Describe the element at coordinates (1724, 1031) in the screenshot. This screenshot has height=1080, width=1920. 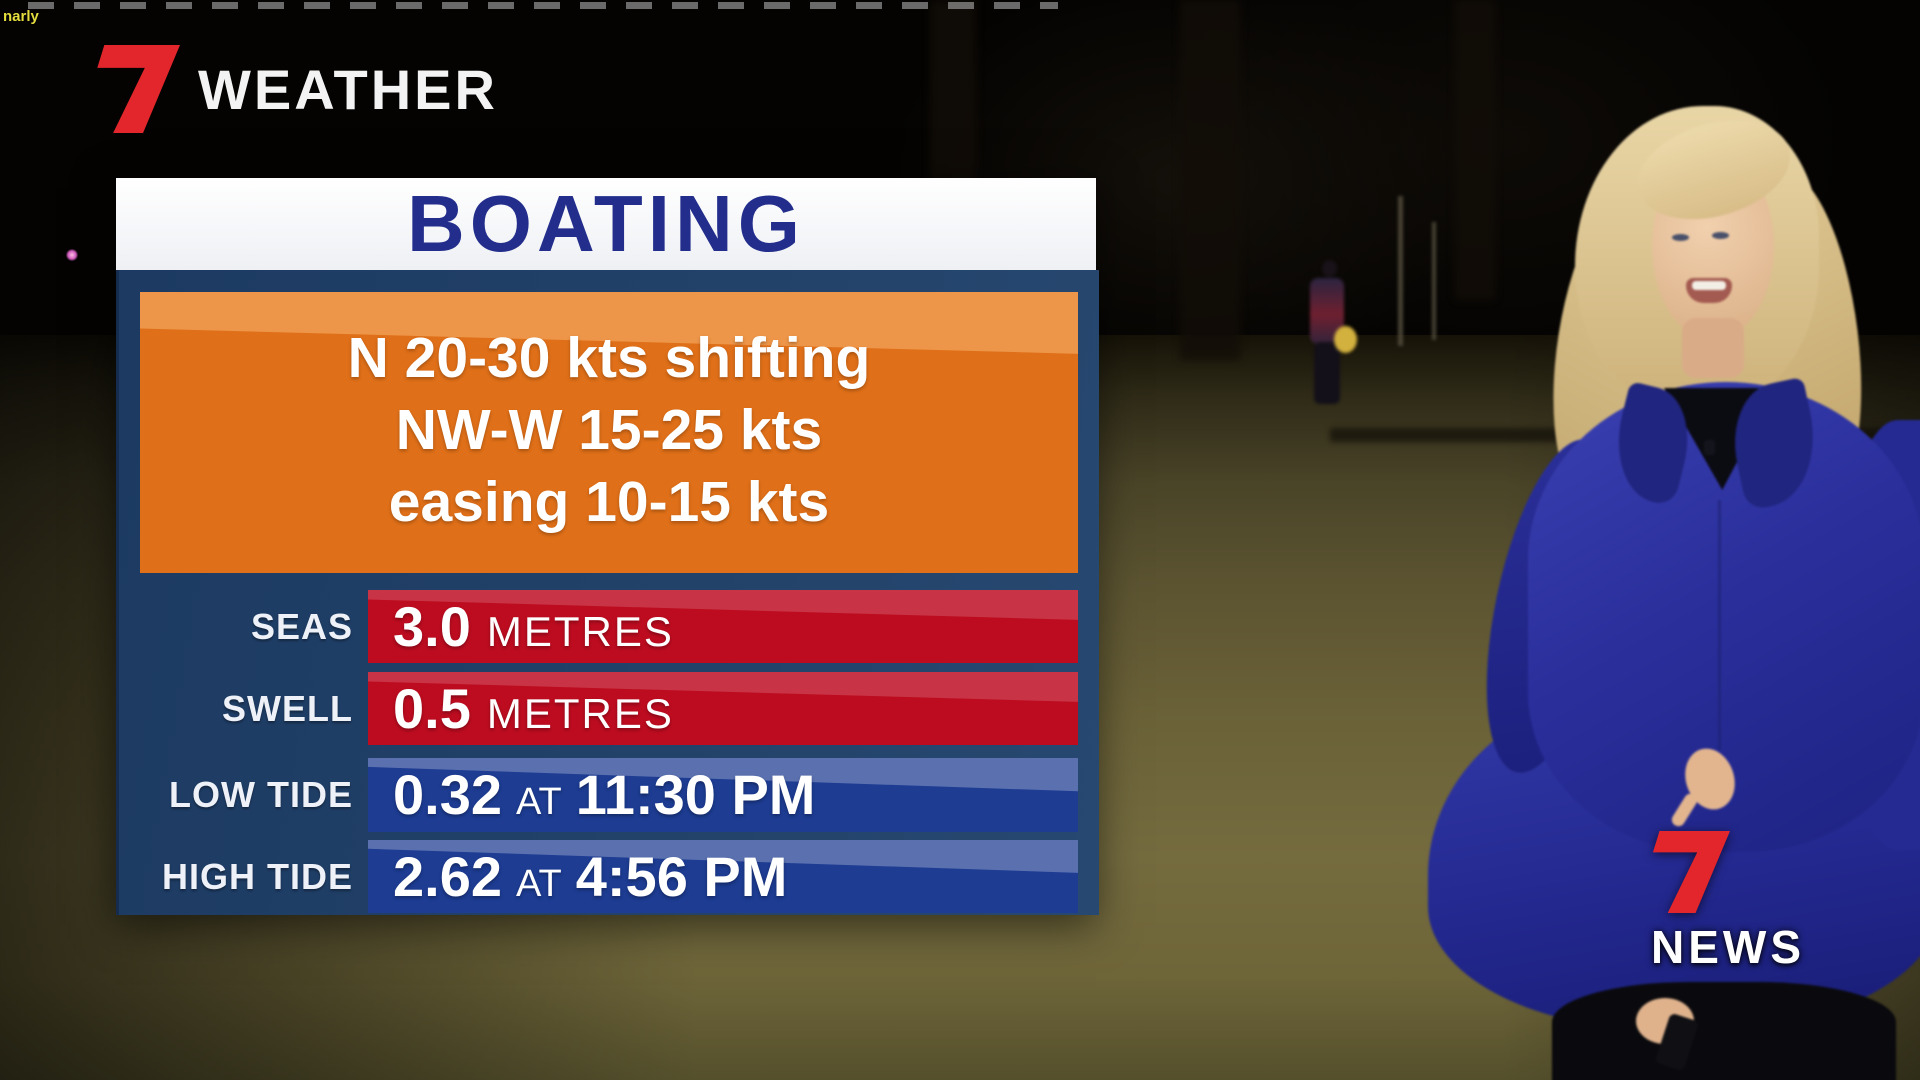
I see `reporter-legs` at that location.